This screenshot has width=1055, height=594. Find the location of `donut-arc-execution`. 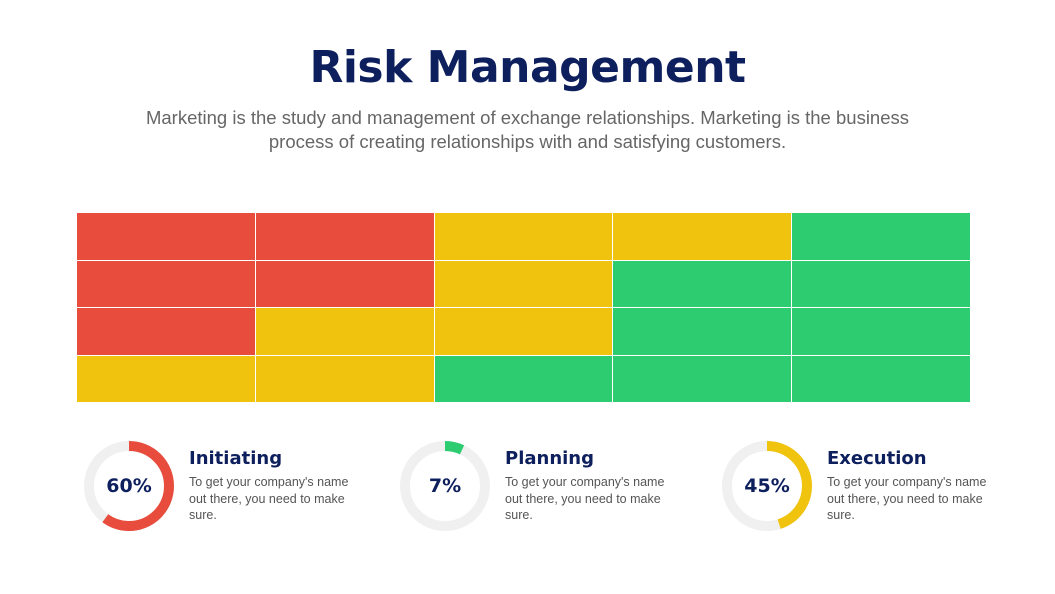

donut-arc-execution is located at coordinates (767, 486).